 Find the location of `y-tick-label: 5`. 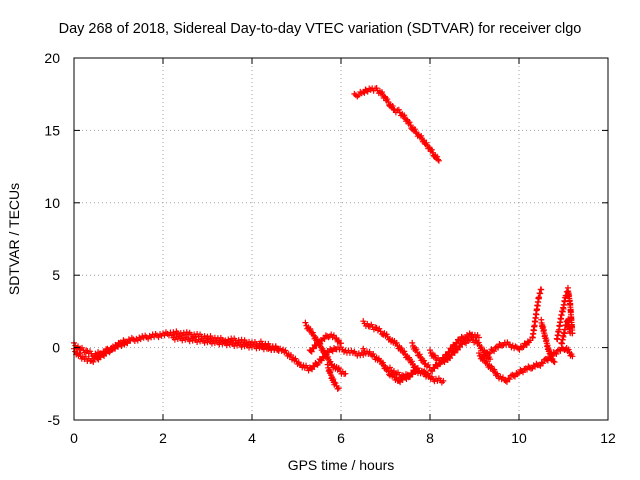

y-tick-label: 5 is located at coordinates (56, 275).